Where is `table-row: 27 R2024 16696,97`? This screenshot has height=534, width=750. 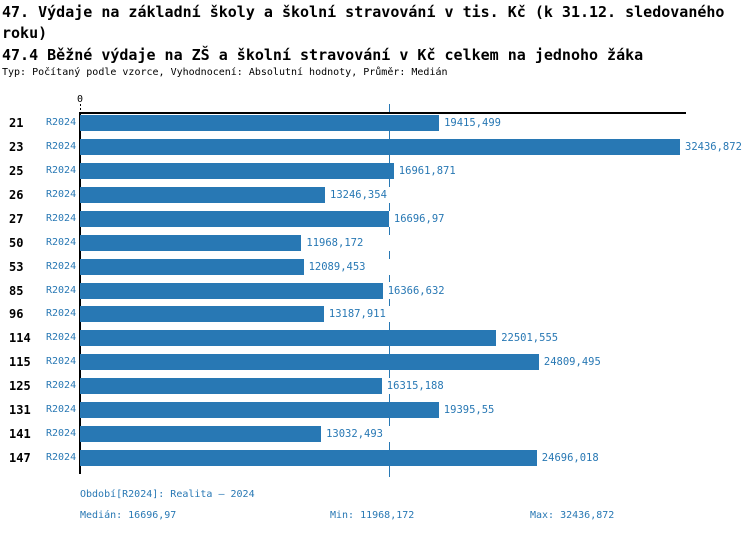
table-row: 27 R2024 16696,97 is located at coordinates (375, 219).